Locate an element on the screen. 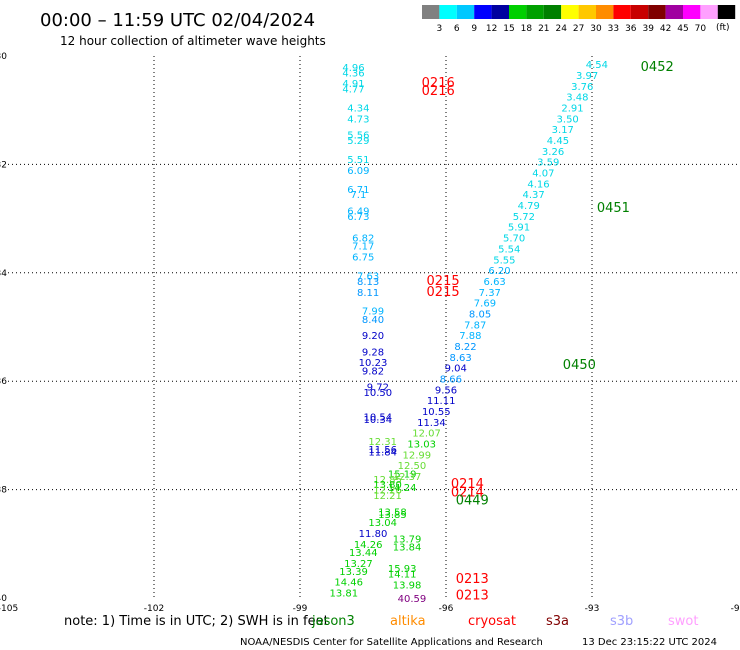 The image size is (740, 650). swh-value-label: 3.50 is located at coordinates (568, 119).